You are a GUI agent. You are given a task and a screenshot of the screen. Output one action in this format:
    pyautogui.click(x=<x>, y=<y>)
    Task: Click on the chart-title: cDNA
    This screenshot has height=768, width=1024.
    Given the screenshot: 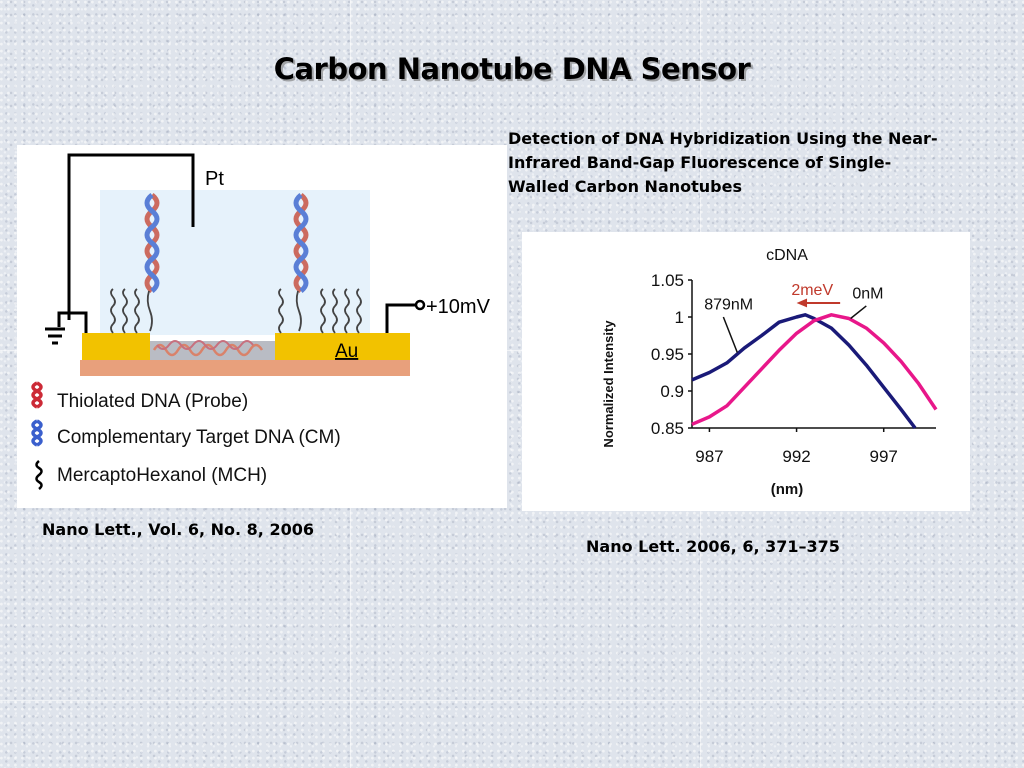 What is the action you would take?
    pyautogui.click(x=787, y=255)
    